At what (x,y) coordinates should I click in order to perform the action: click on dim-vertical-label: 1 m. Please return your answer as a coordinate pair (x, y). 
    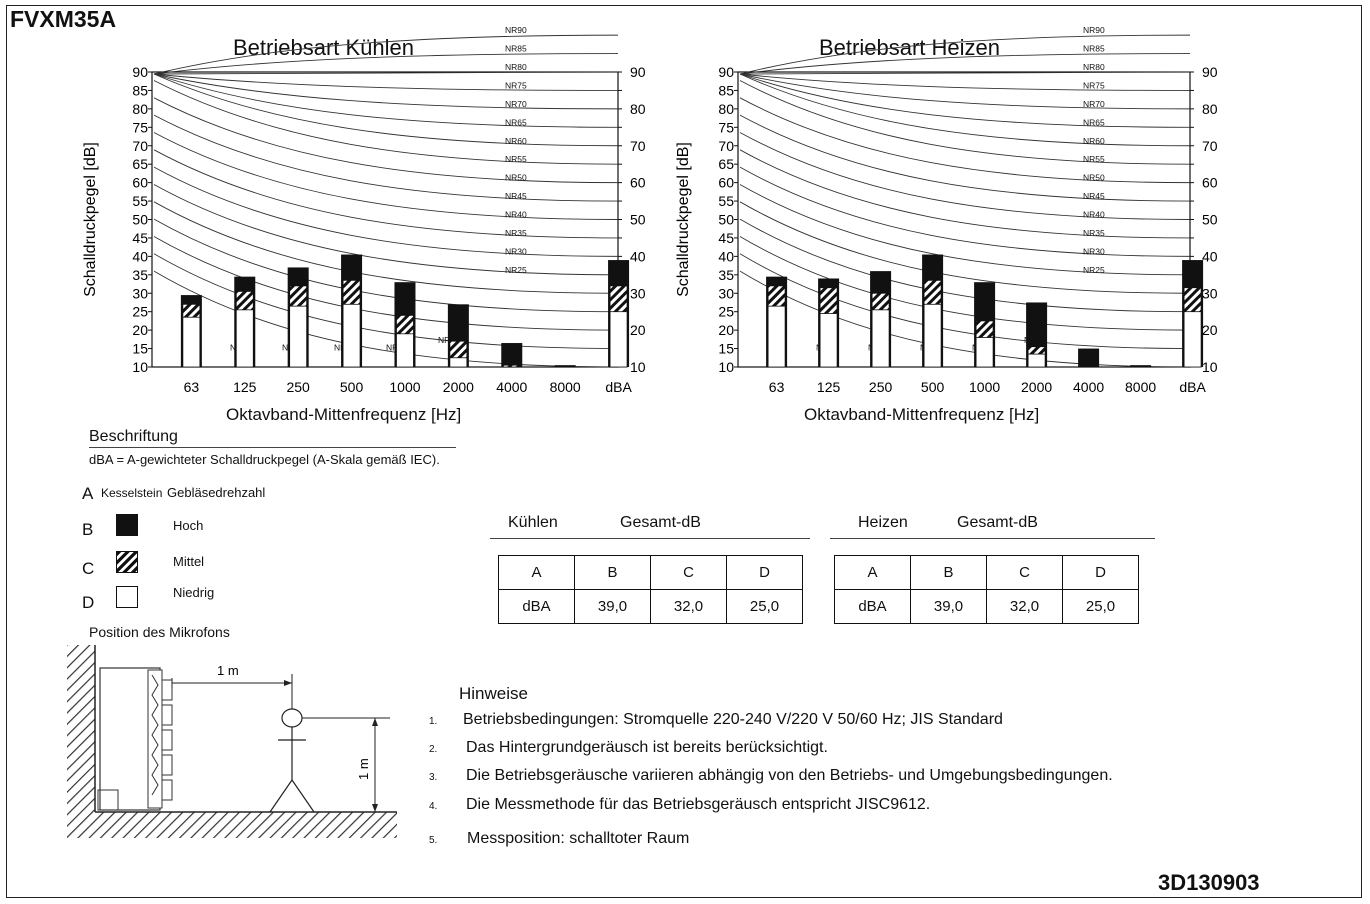
    Looking at the image, I should click on (363, 769).